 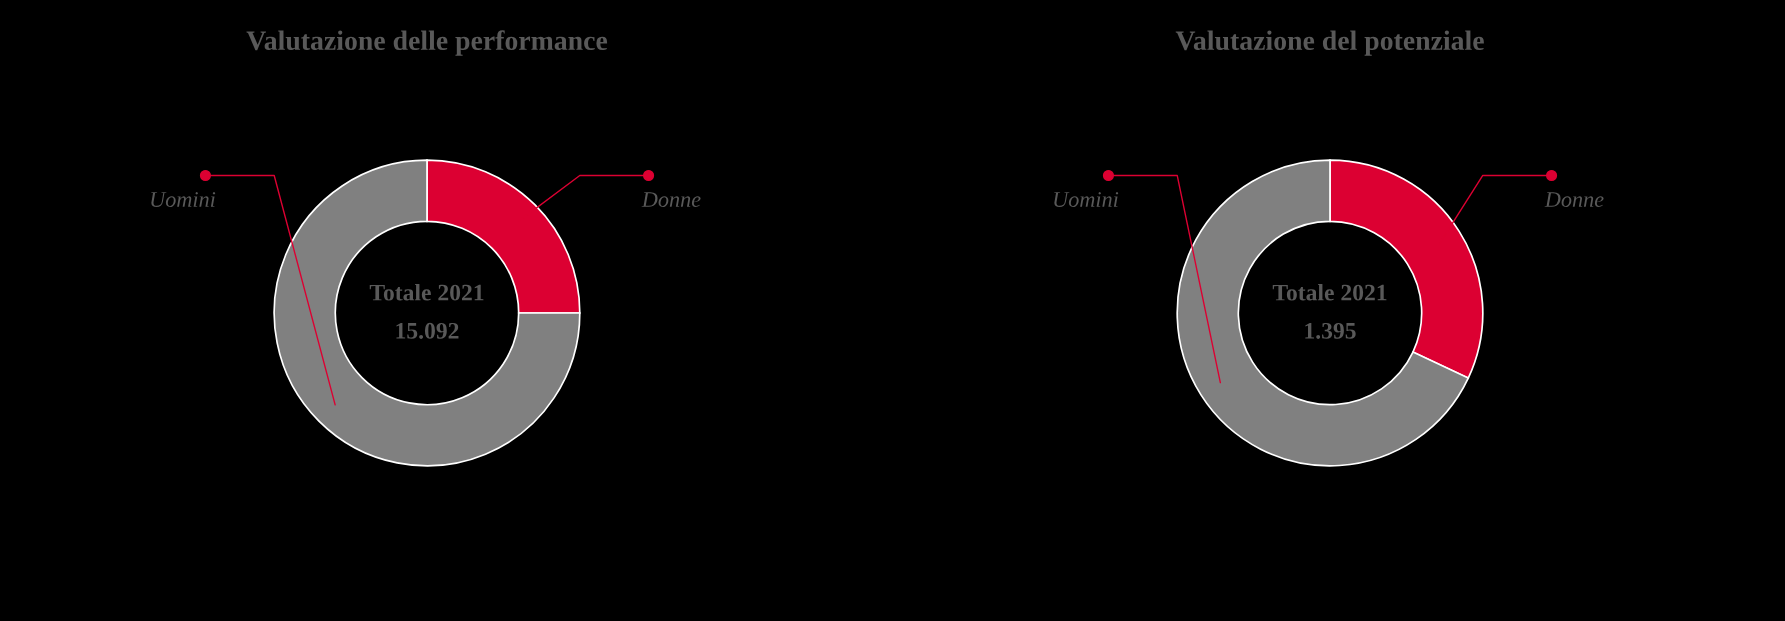 I want to click on text: 15.092, so click(x=427, y=330).